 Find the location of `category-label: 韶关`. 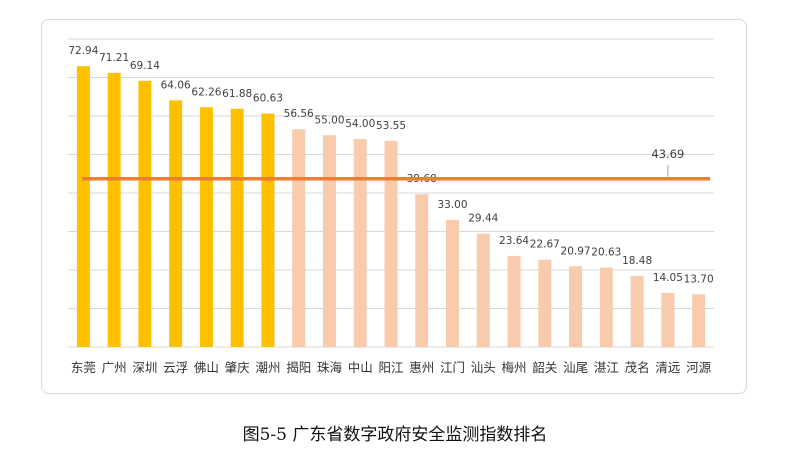

category-label: 韶关 is located at coordinates (544, 367).